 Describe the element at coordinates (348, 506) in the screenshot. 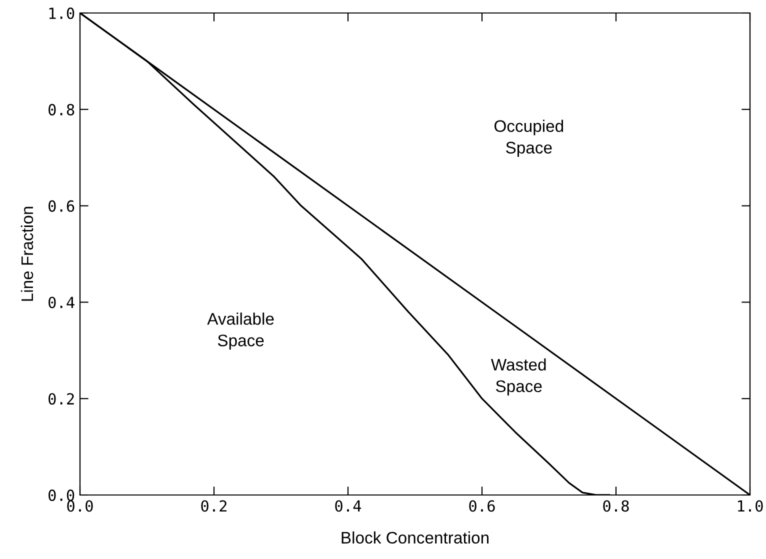

I see `x-tick-label: 0.4` at that location.